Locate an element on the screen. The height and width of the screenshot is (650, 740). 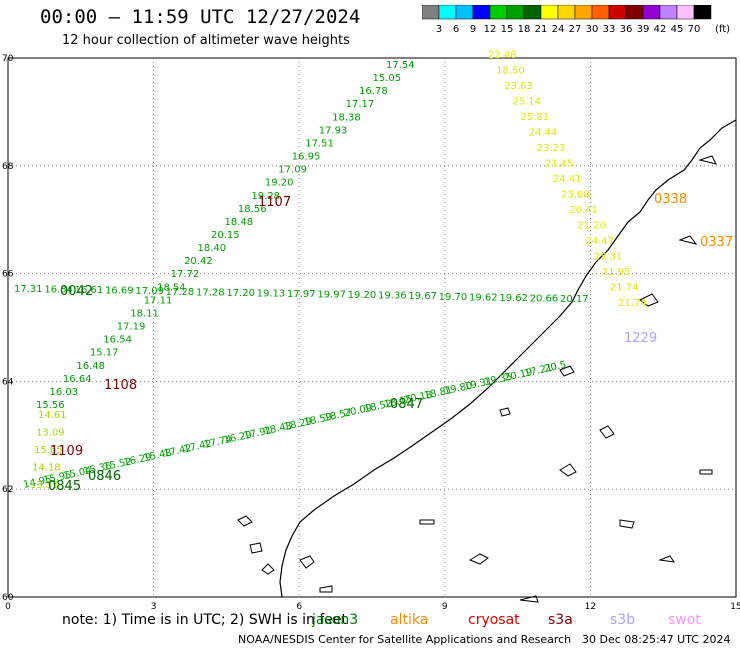
legend-tick-label: 33 is located at coordinates (609, 29).